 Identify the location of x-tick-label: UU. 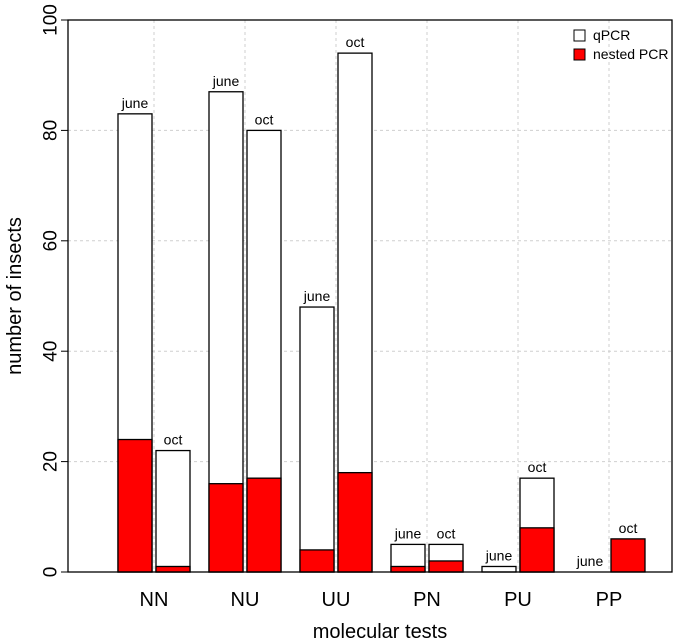
(336, 600).